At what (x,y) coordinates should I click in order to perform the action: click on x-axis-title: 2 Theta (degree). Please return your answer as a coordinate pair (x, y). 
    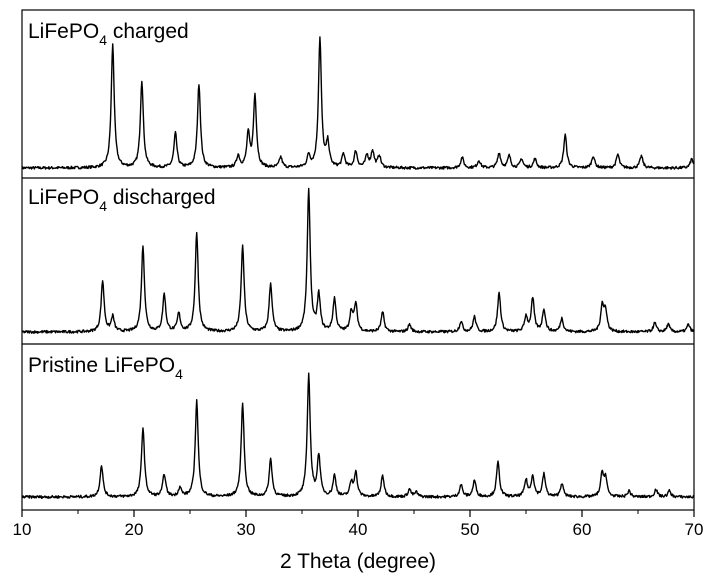
    Looking at the image, I should click on (358, 561).